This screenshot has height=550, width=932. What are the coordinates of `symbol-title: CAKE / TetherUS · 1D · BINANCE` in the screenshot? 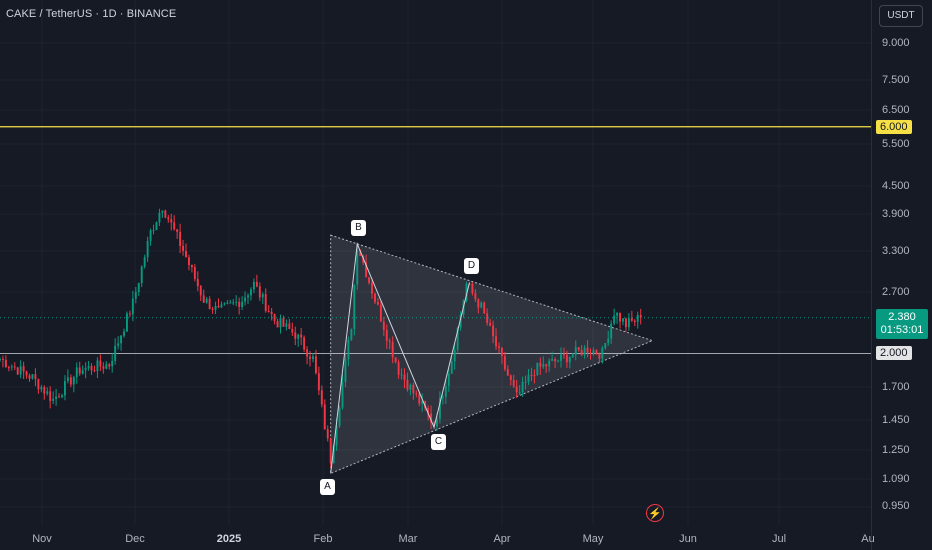 It's located at (91, 14).